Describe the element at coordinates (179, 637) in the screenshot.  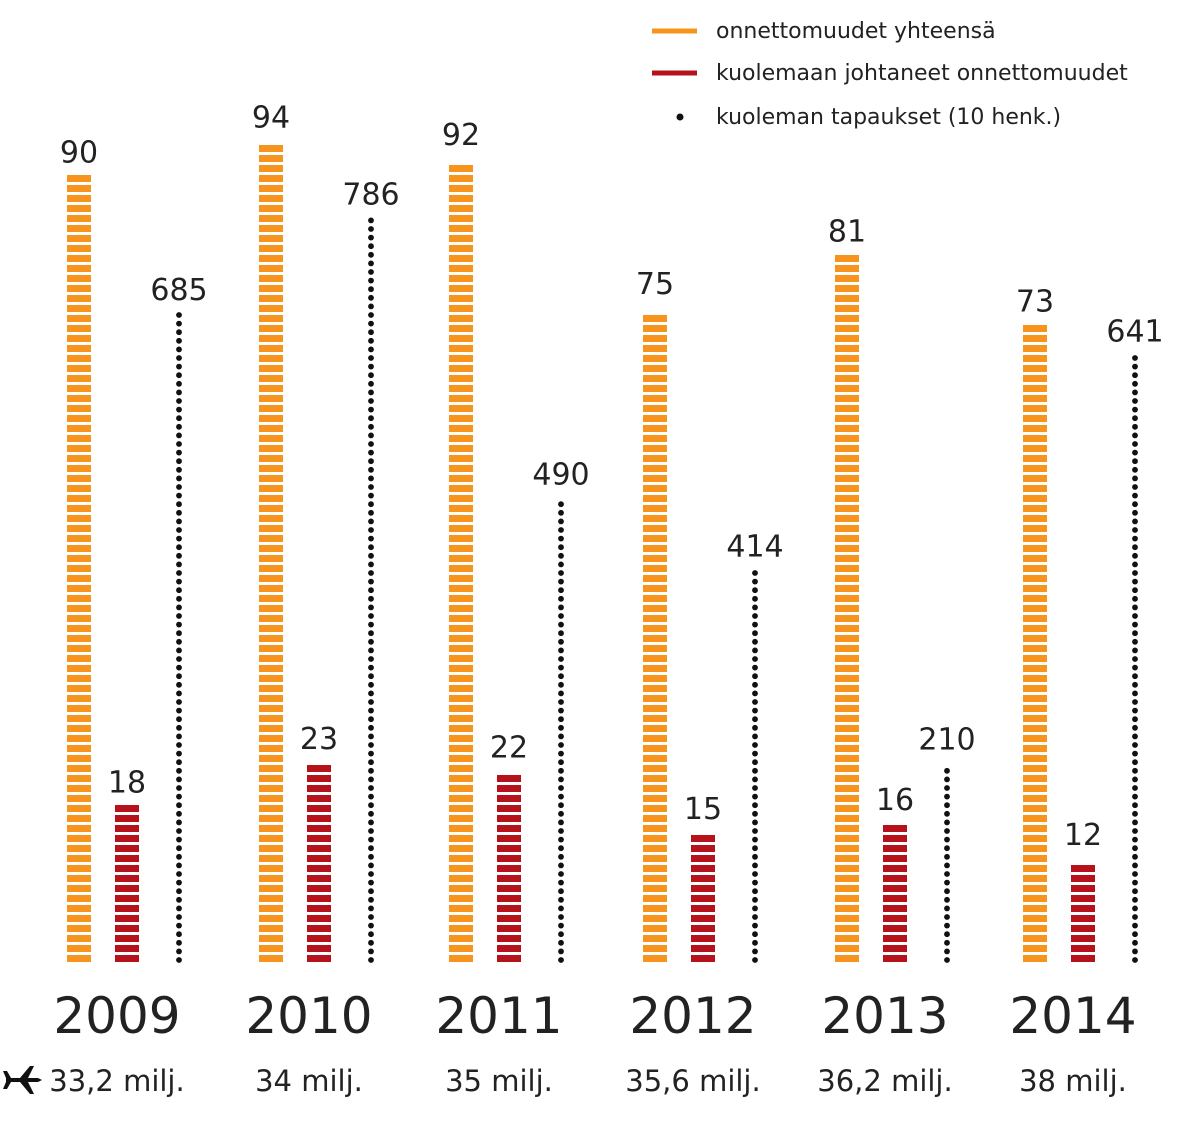
I see `dots-deaths-2009` at that location.